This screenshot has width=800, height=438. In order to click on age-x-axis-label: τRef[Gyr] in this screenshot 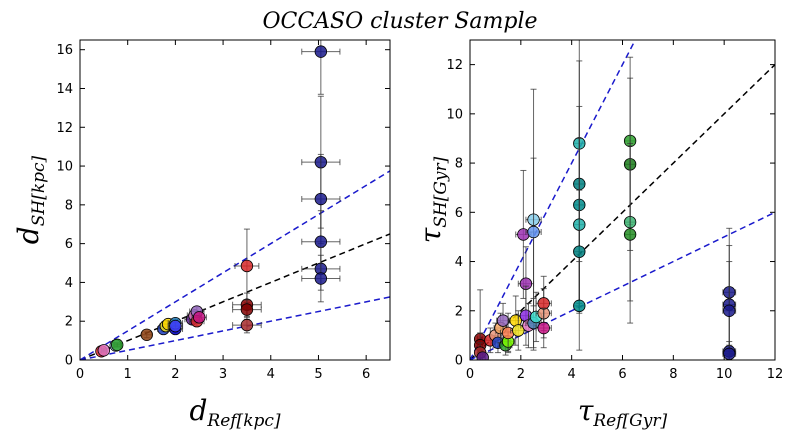, I will do `click(623, 412)`.